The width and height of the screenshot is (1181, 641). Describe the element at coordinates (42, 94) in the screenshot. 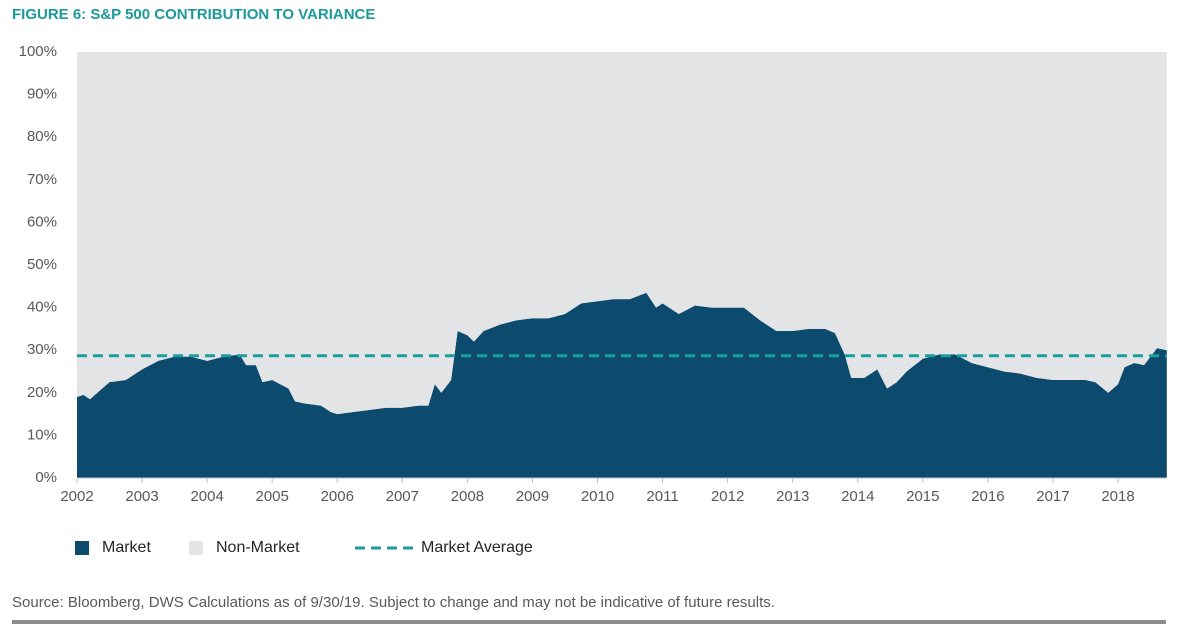

I see `y-tick-label: 90%` at that location.